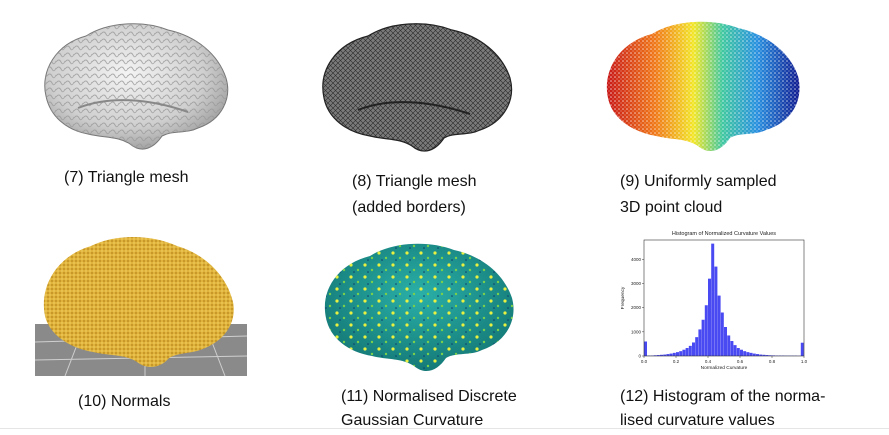 This screenshot has height=435, width=889. Describe the element at coordinates (636, 307) in the screenshot. I see `y-tick-label: 2000` at that location.